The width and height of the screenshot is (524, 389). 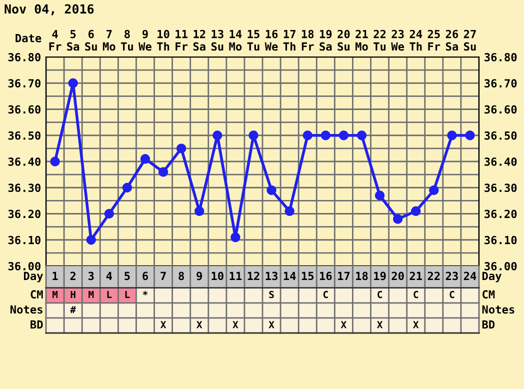 I want to click on x-tick-label: 14 Mo, so click(x=235, y=40).